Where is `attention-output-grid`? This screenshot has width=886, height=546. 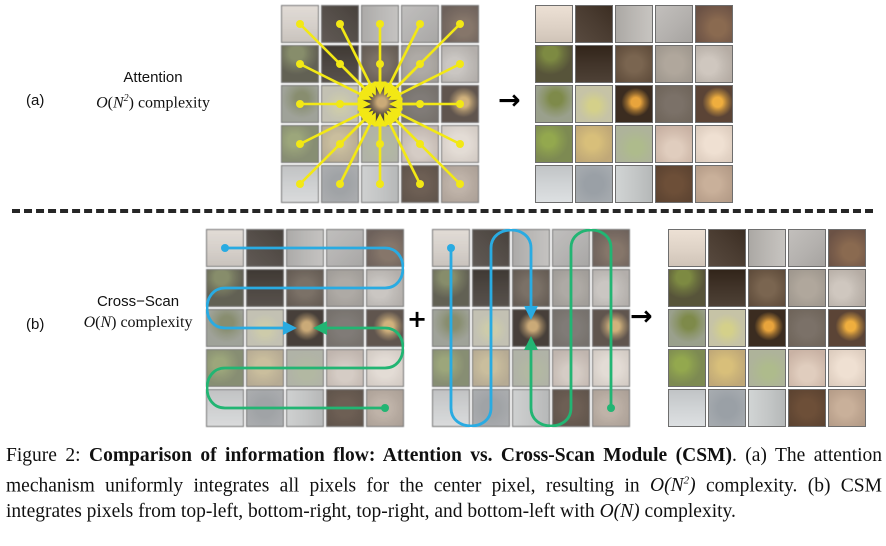 attention-output-grid is located at coordinates (634, 104).